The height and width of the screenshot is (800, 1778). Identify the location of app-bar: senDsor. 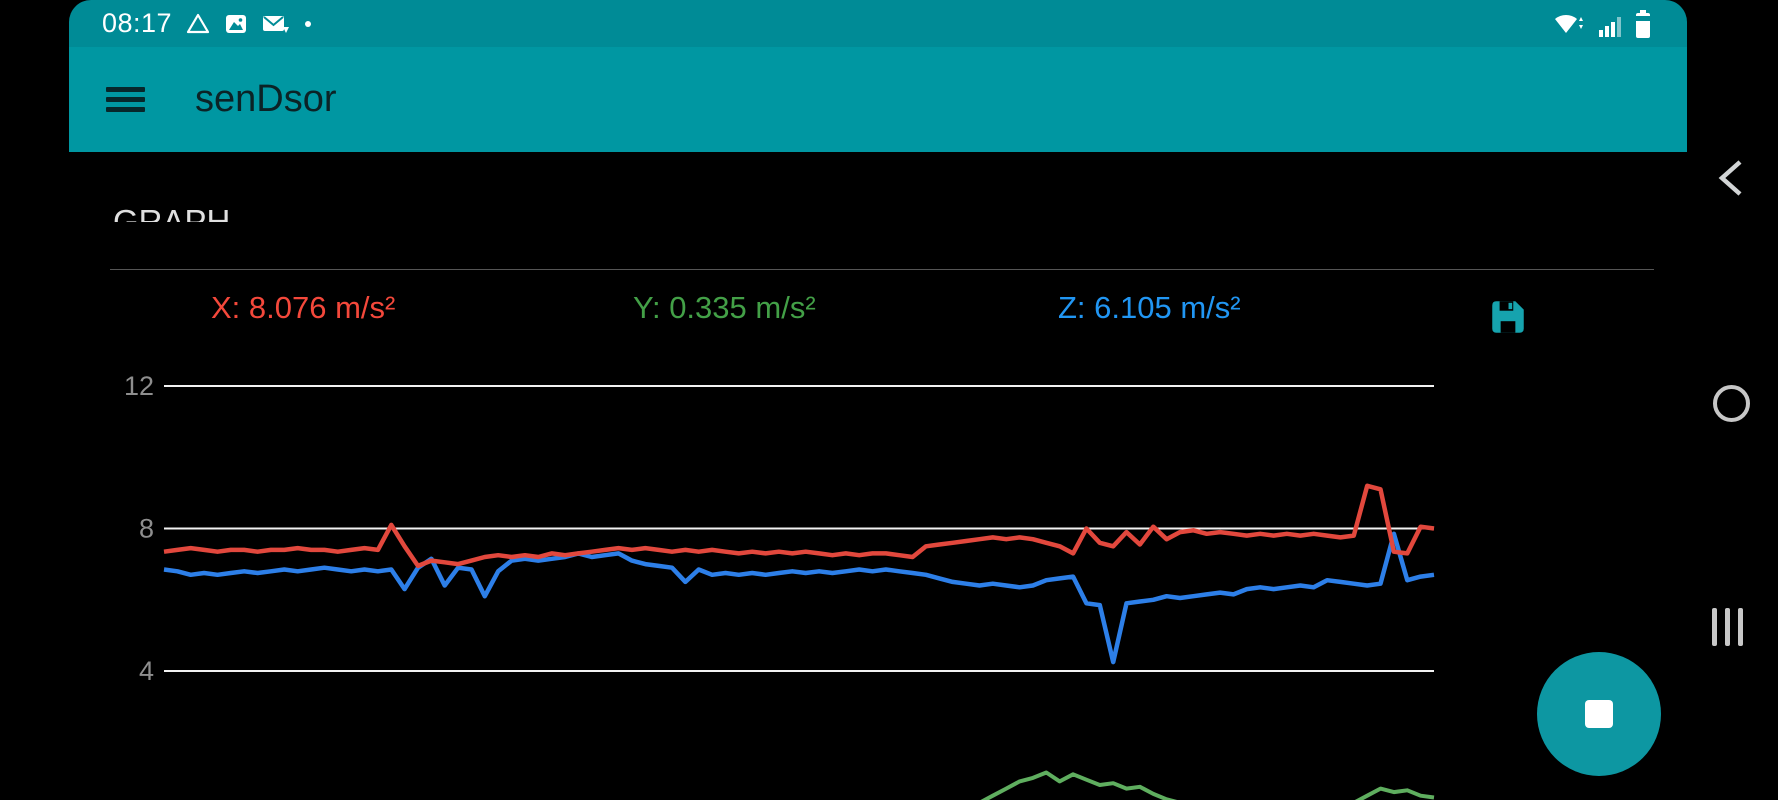
(878, 99).